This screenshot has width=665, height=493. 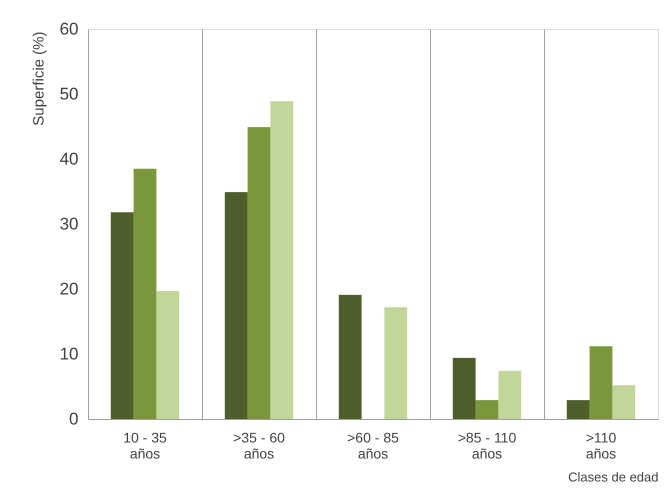 What do you see at coordinates (69, 159) in the screenshot?
I see `y-tick-label: 40` at bounding box center [69, 159].